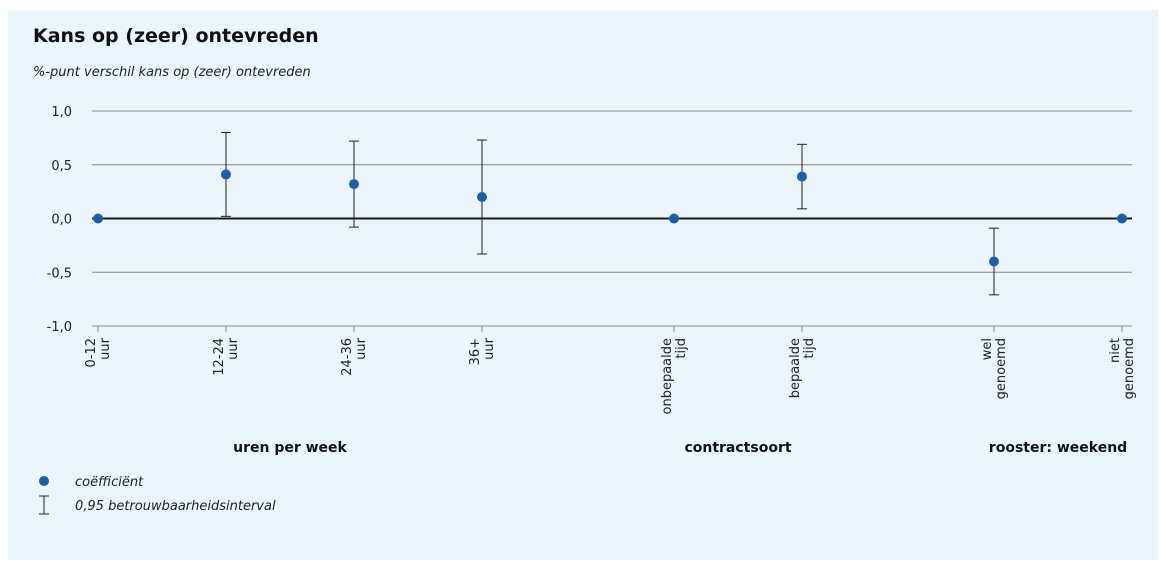  What do you see at coordinates (667, 376) in the screenshot?
I see `x-tick-label: onbepaalde` at bounding box center [667, 376].